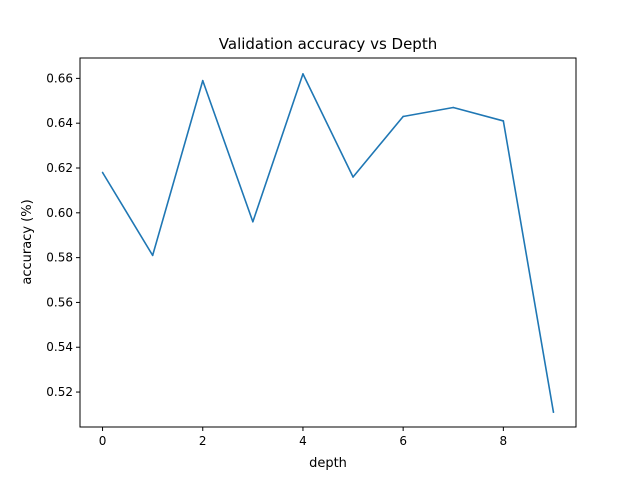  What do you see at coordinates (103, 441) in the screenshot?
I see `x-tick-label: 0` at bounding box center [103, 441].